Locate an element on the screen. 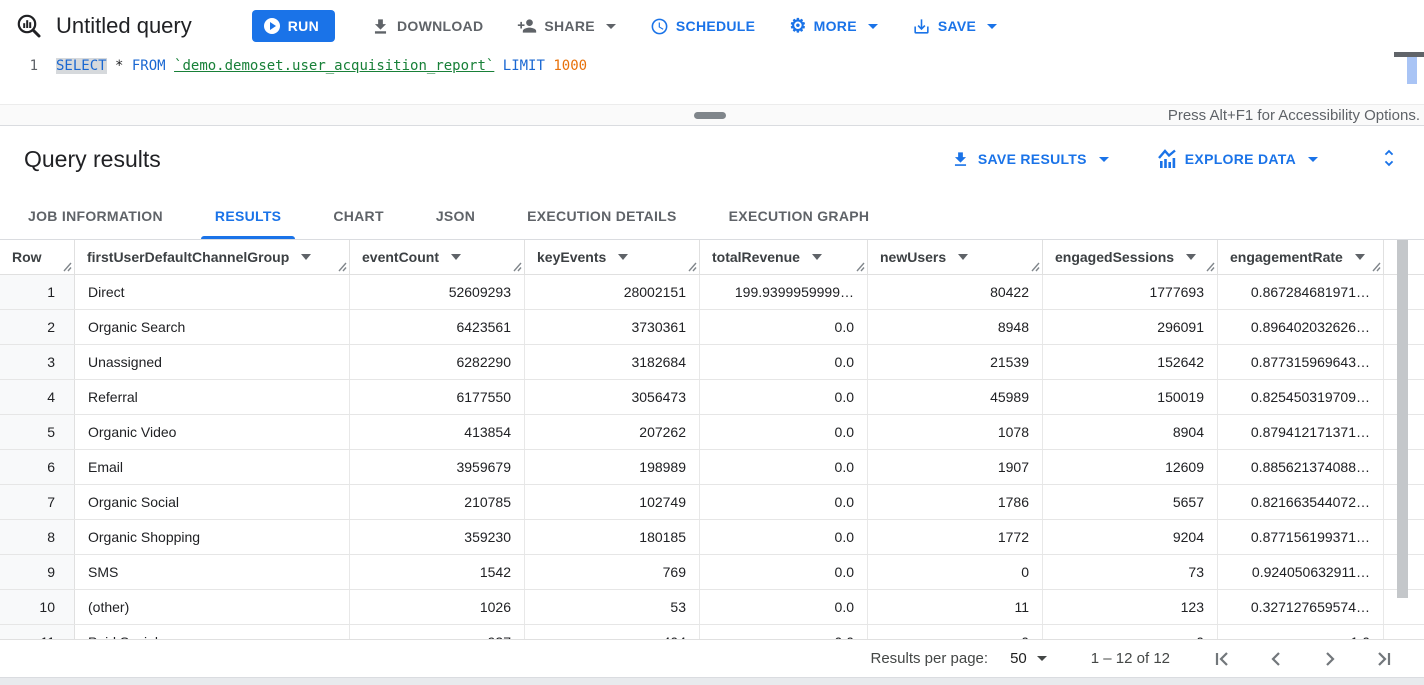 The image size is (1424, 685). save-icon is located at coordinates (921, 26).